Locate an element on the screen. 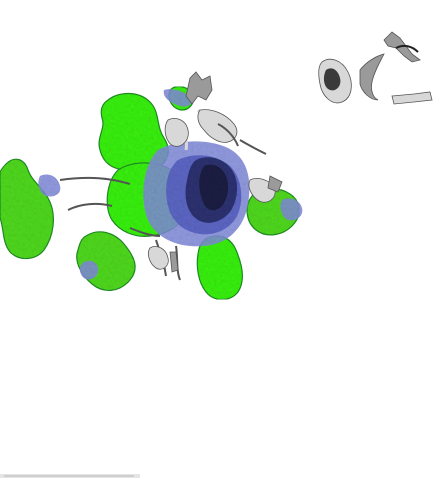 This screenshot has height=480, width=440. urban-fringe-north is located at coordinates (177, 98).